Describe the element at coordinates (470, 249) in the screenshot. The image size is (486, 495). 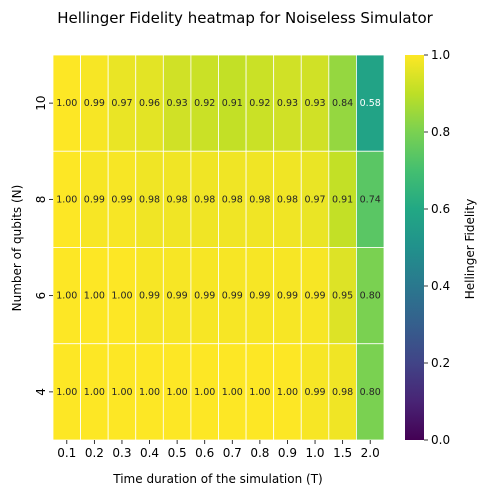
I see `colorbar-label: Hellinger Fidelity` at that location.